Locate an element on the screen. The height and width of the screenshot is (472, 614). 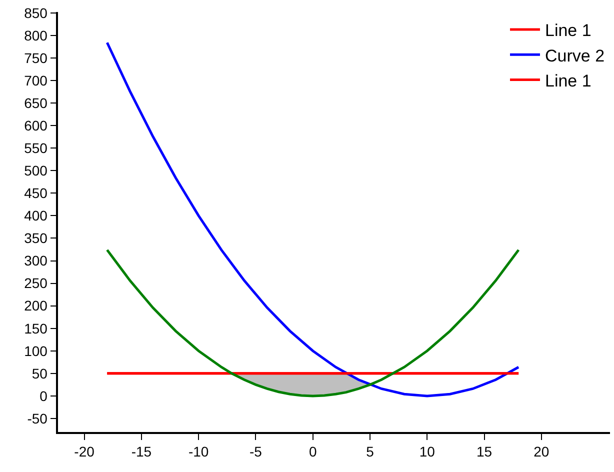
y-tick-label: 650 is located at coordinates (36, 102).